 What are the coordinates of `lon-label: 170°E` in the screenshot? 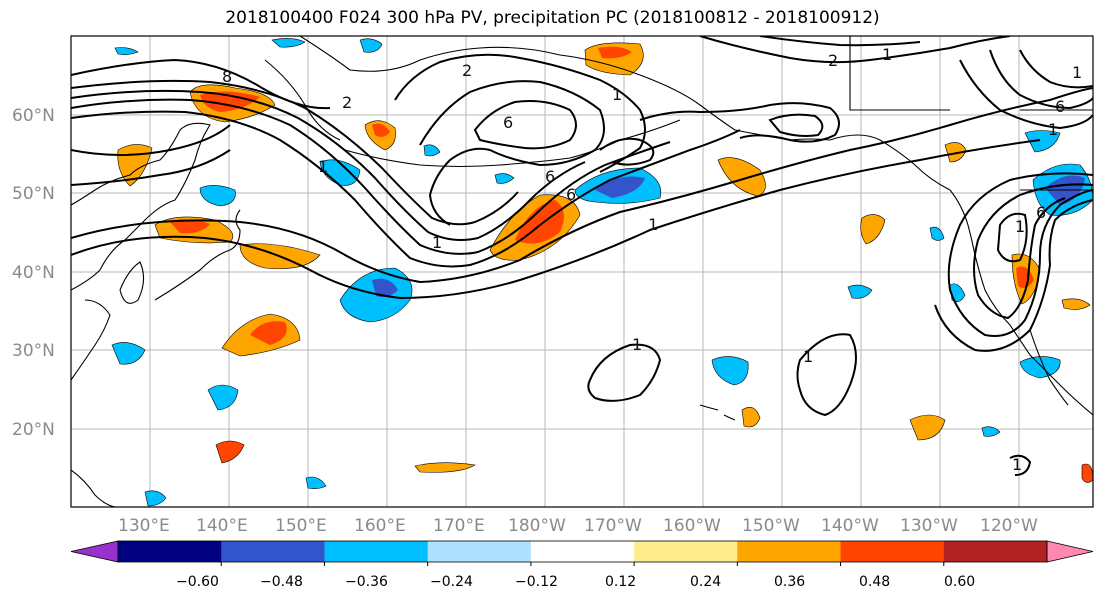 It's located at (459, 526).